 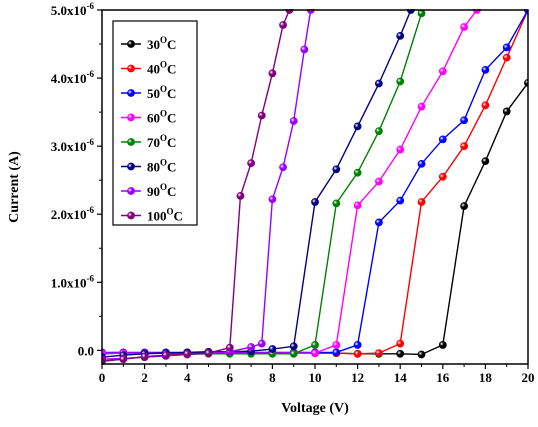 I want to click on y-tick-label: 2.0x10⁻⁶, so click(x=73, y=213).